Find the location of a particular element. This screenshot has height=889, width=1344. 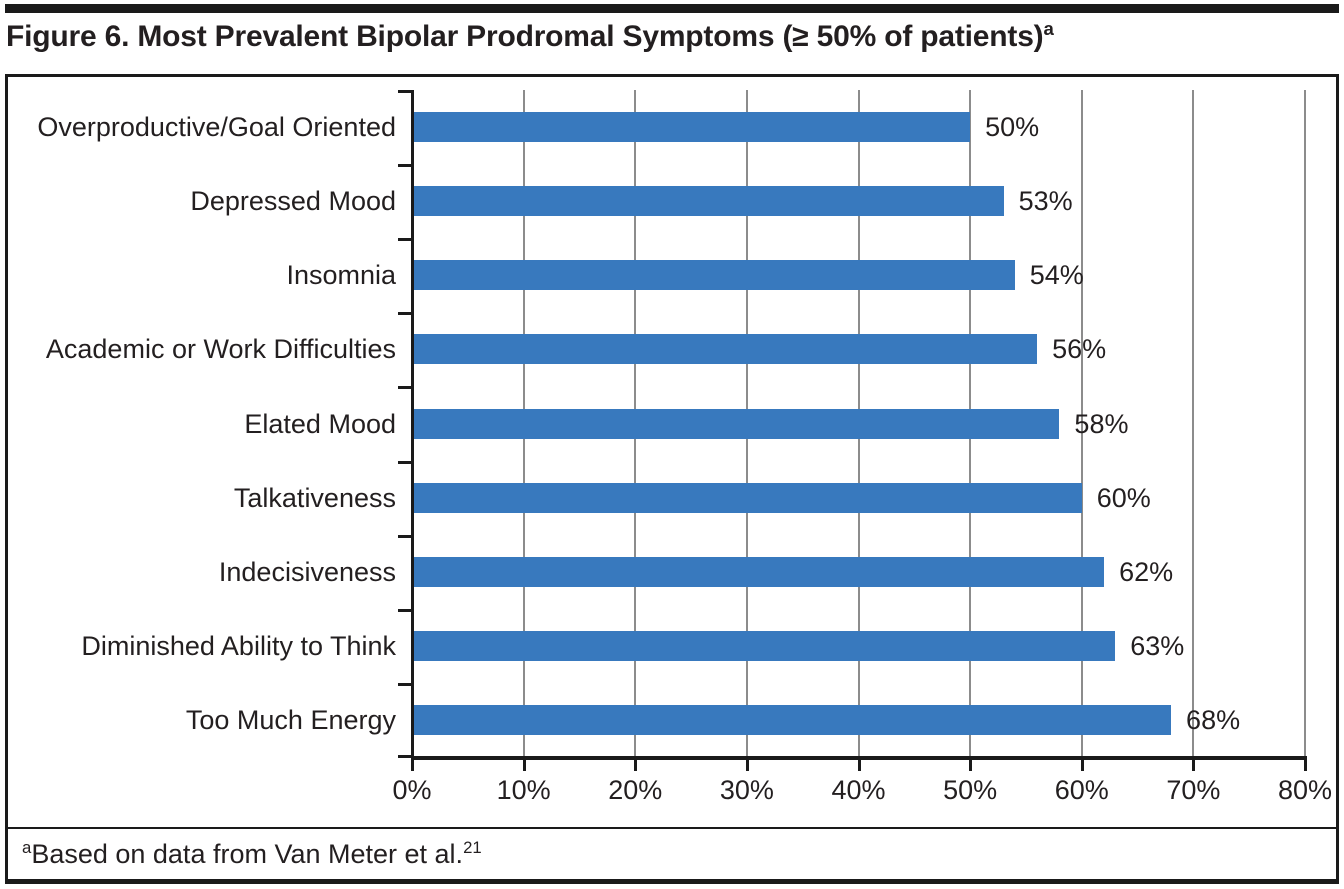

footnote-reference: 21 is located at coordinates (472, 847).